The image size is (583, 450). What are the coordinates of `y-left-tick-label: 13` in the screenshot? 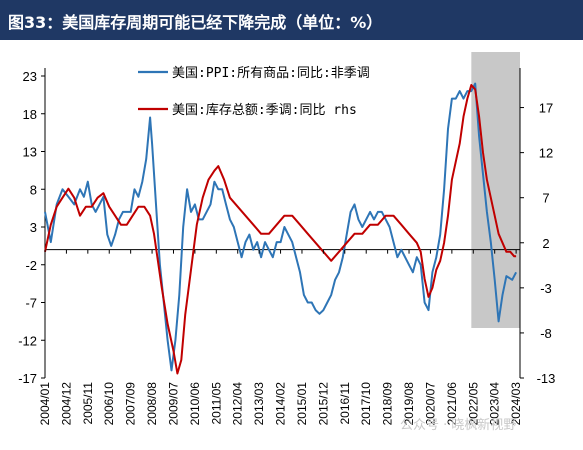 It's located at (30, 152).